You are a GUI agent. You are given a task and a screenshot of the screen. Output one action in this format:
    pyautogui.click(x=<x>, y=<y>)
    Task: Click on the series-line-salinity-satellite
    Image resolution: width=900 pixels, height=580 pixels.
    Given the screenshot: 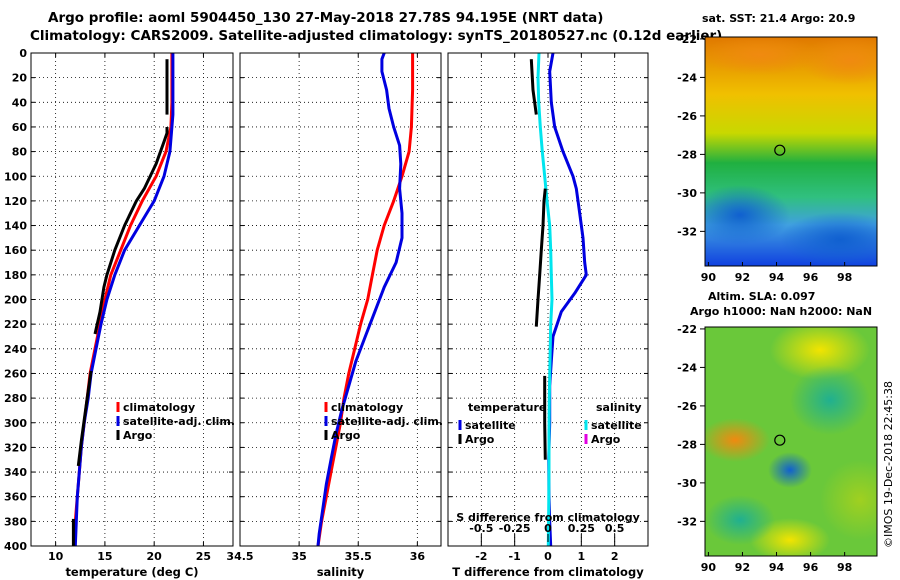 What is the action you would take?
    pyautogui.click(x=545, y=299)
    